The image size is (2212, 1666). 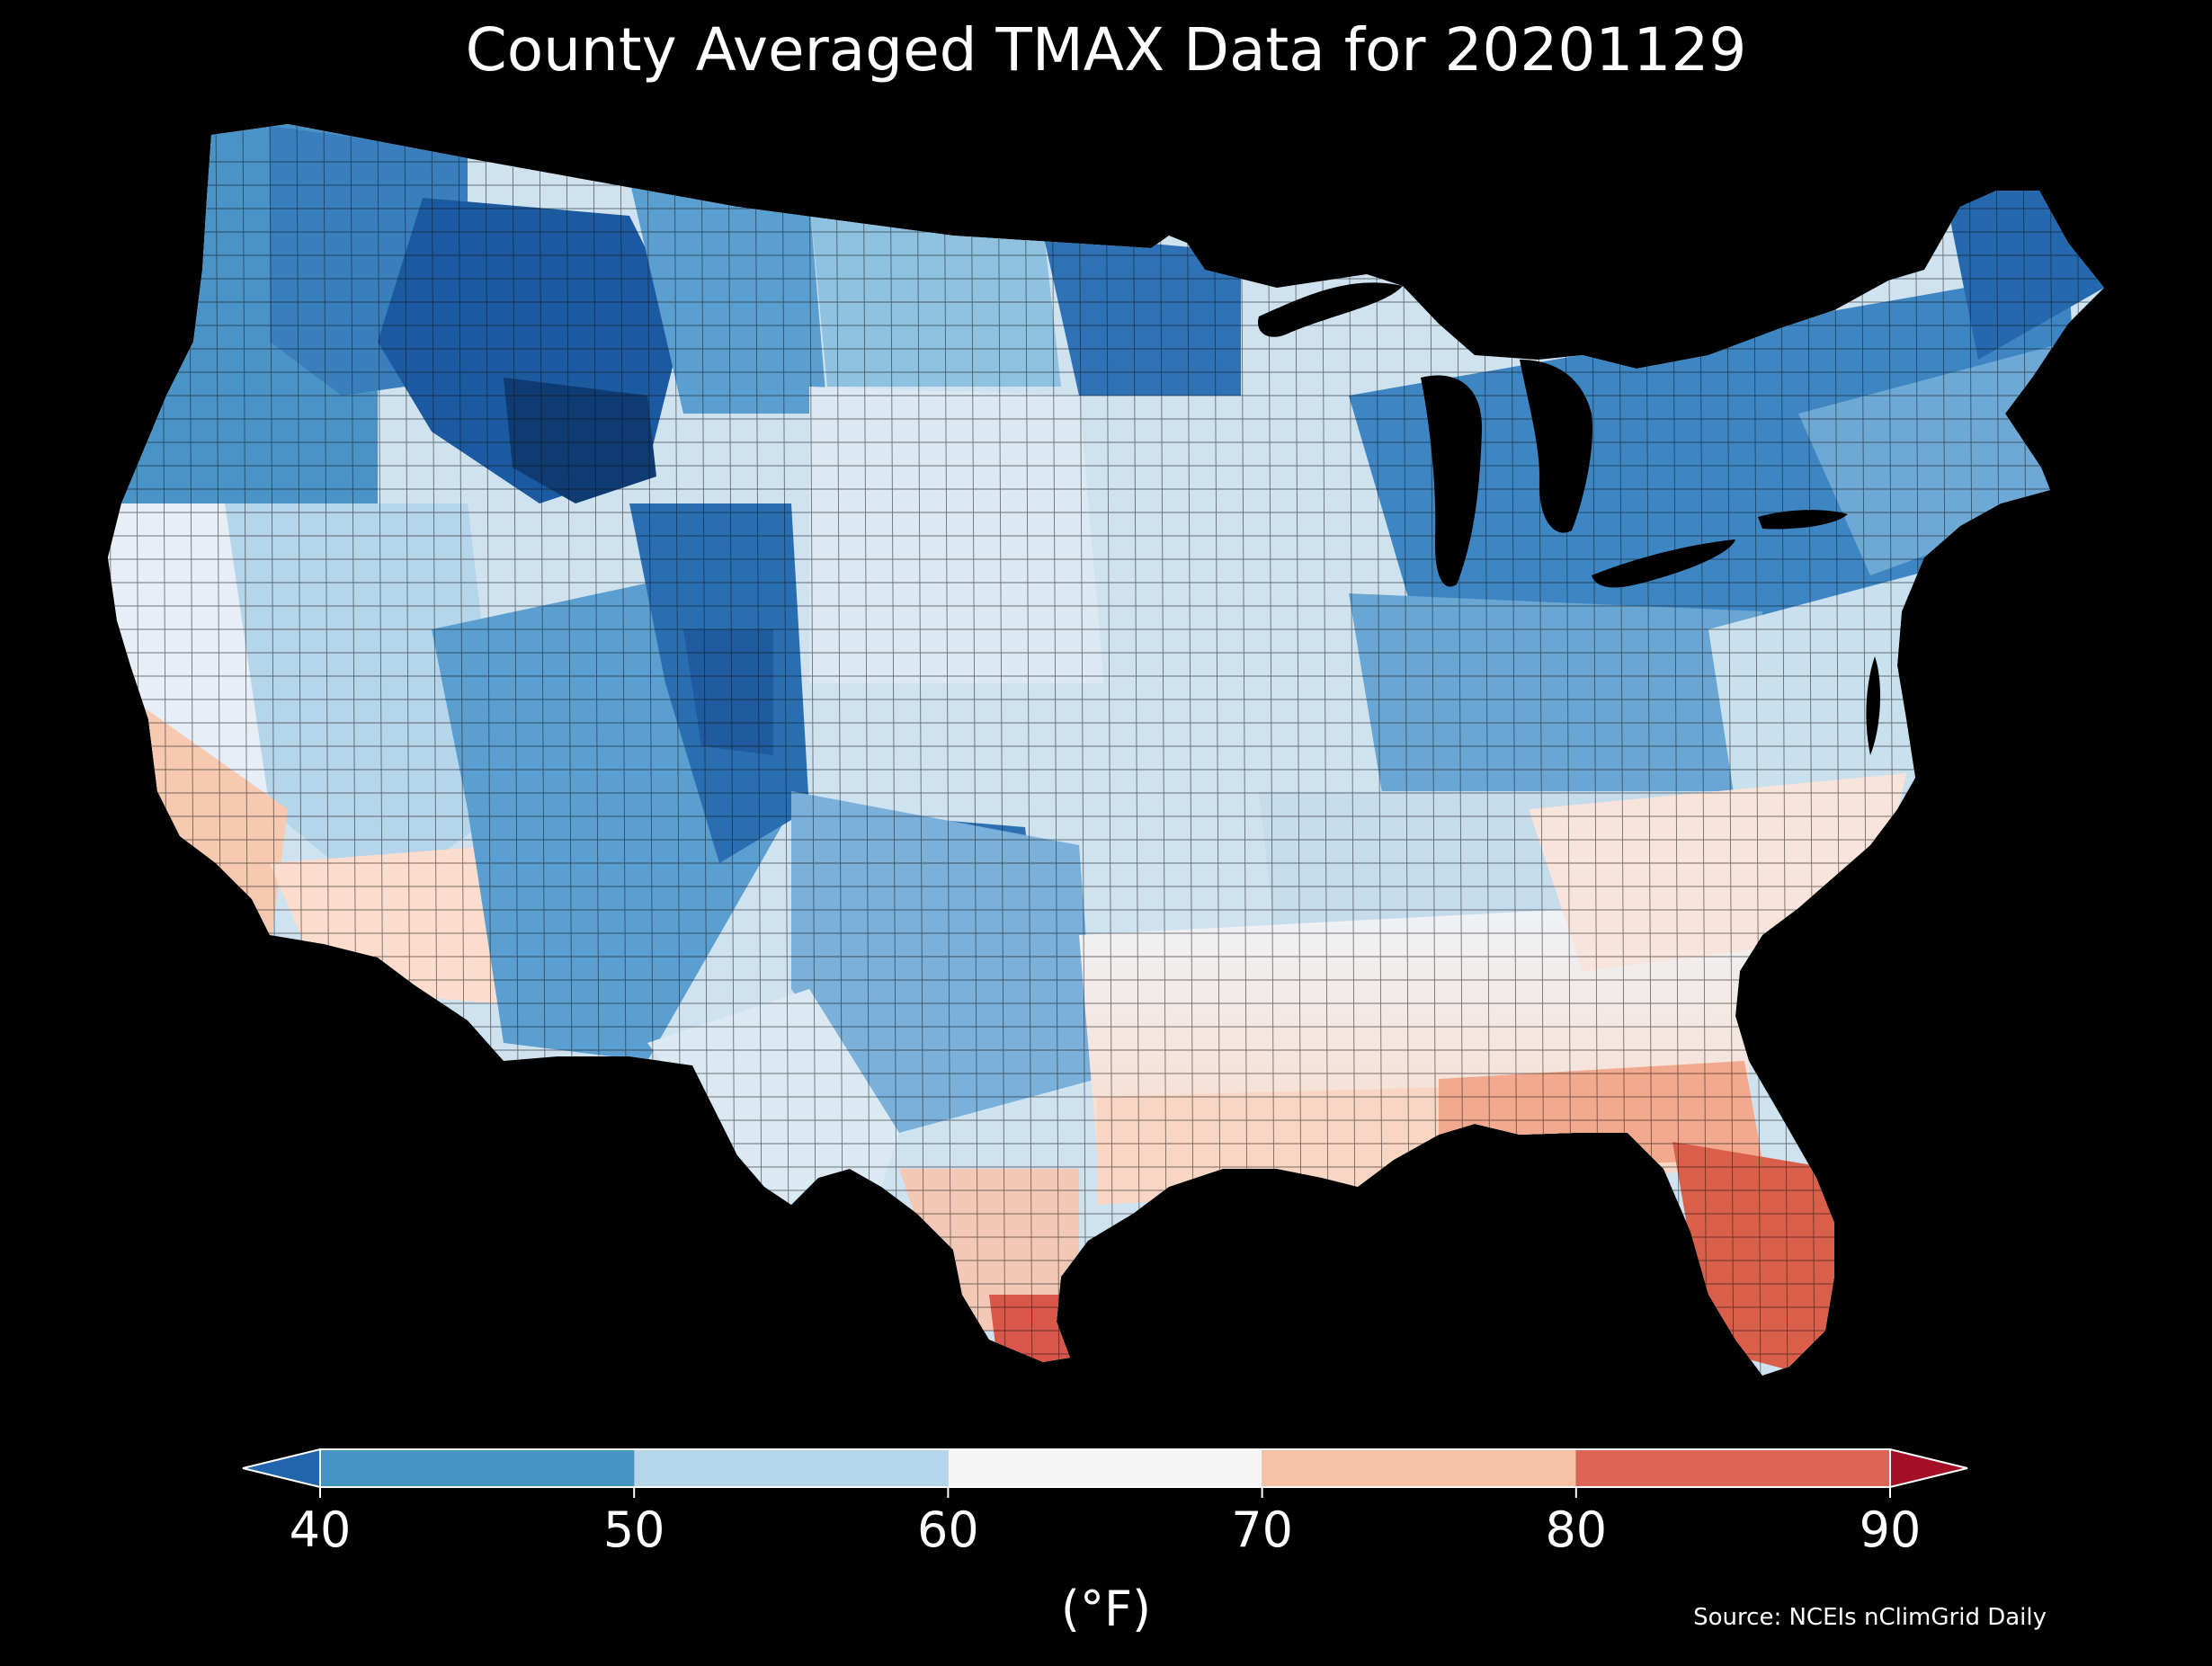 I want to click on lake-superior, so click(x=1330, y=309).